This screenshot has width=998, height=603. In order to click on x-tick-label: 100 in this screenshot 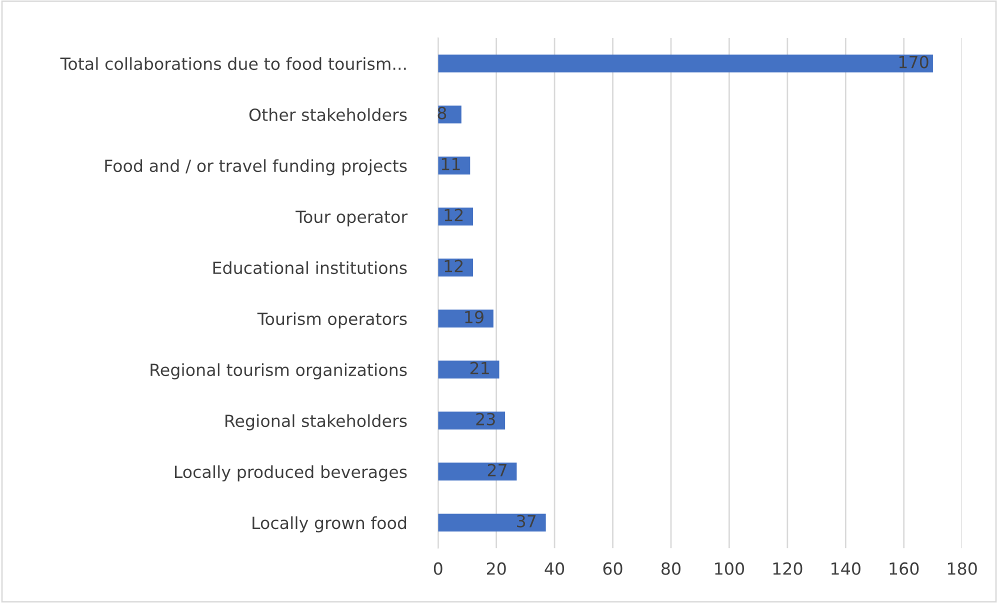, I will do `click(729, 568)`.